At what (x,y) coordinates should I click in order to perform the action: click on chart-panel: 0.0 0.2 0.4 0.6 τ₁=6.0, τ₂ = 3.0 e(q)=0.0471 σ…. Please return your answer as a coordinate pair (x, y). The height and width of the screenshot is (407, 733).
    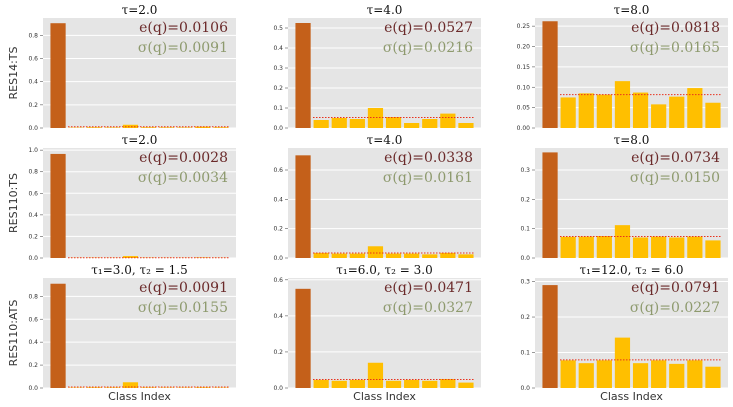
    Looking at the image, I should click on (377, 333).